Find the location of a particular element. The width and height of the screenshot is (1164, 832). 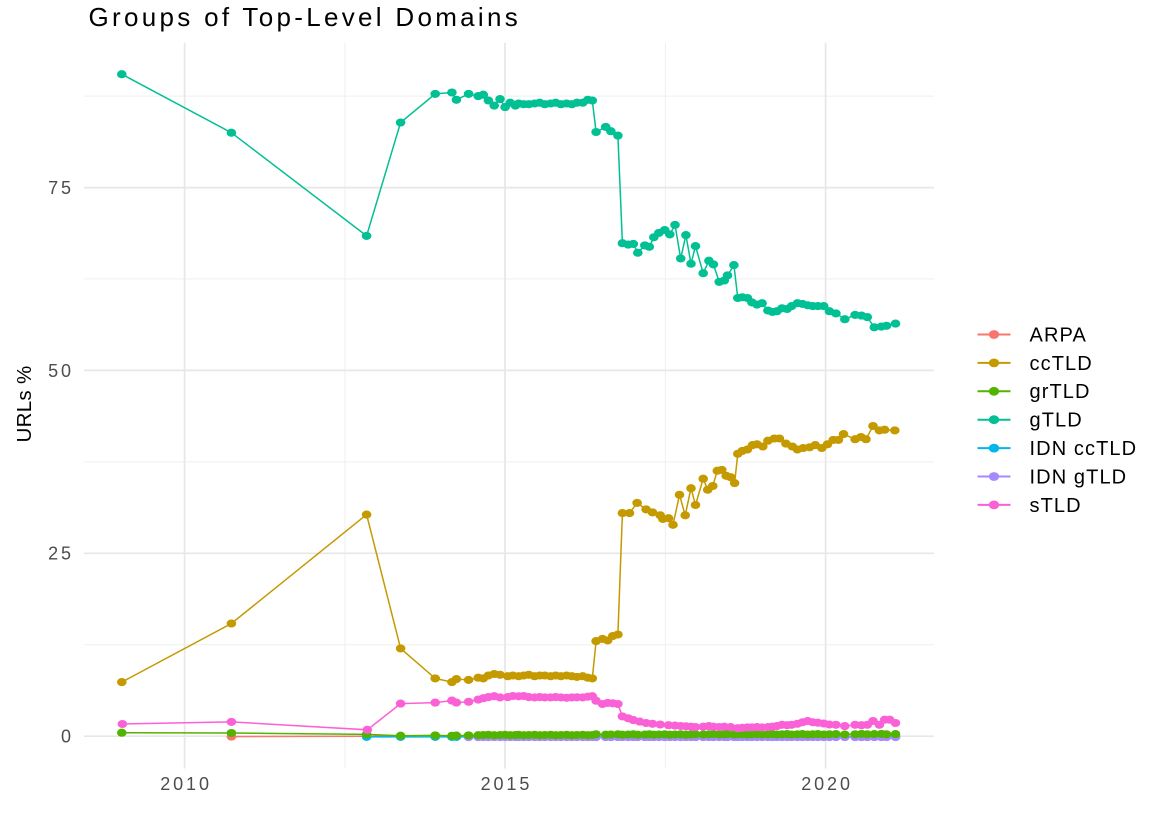

svg-text: grTLD is located at coordinates (1060, 392).